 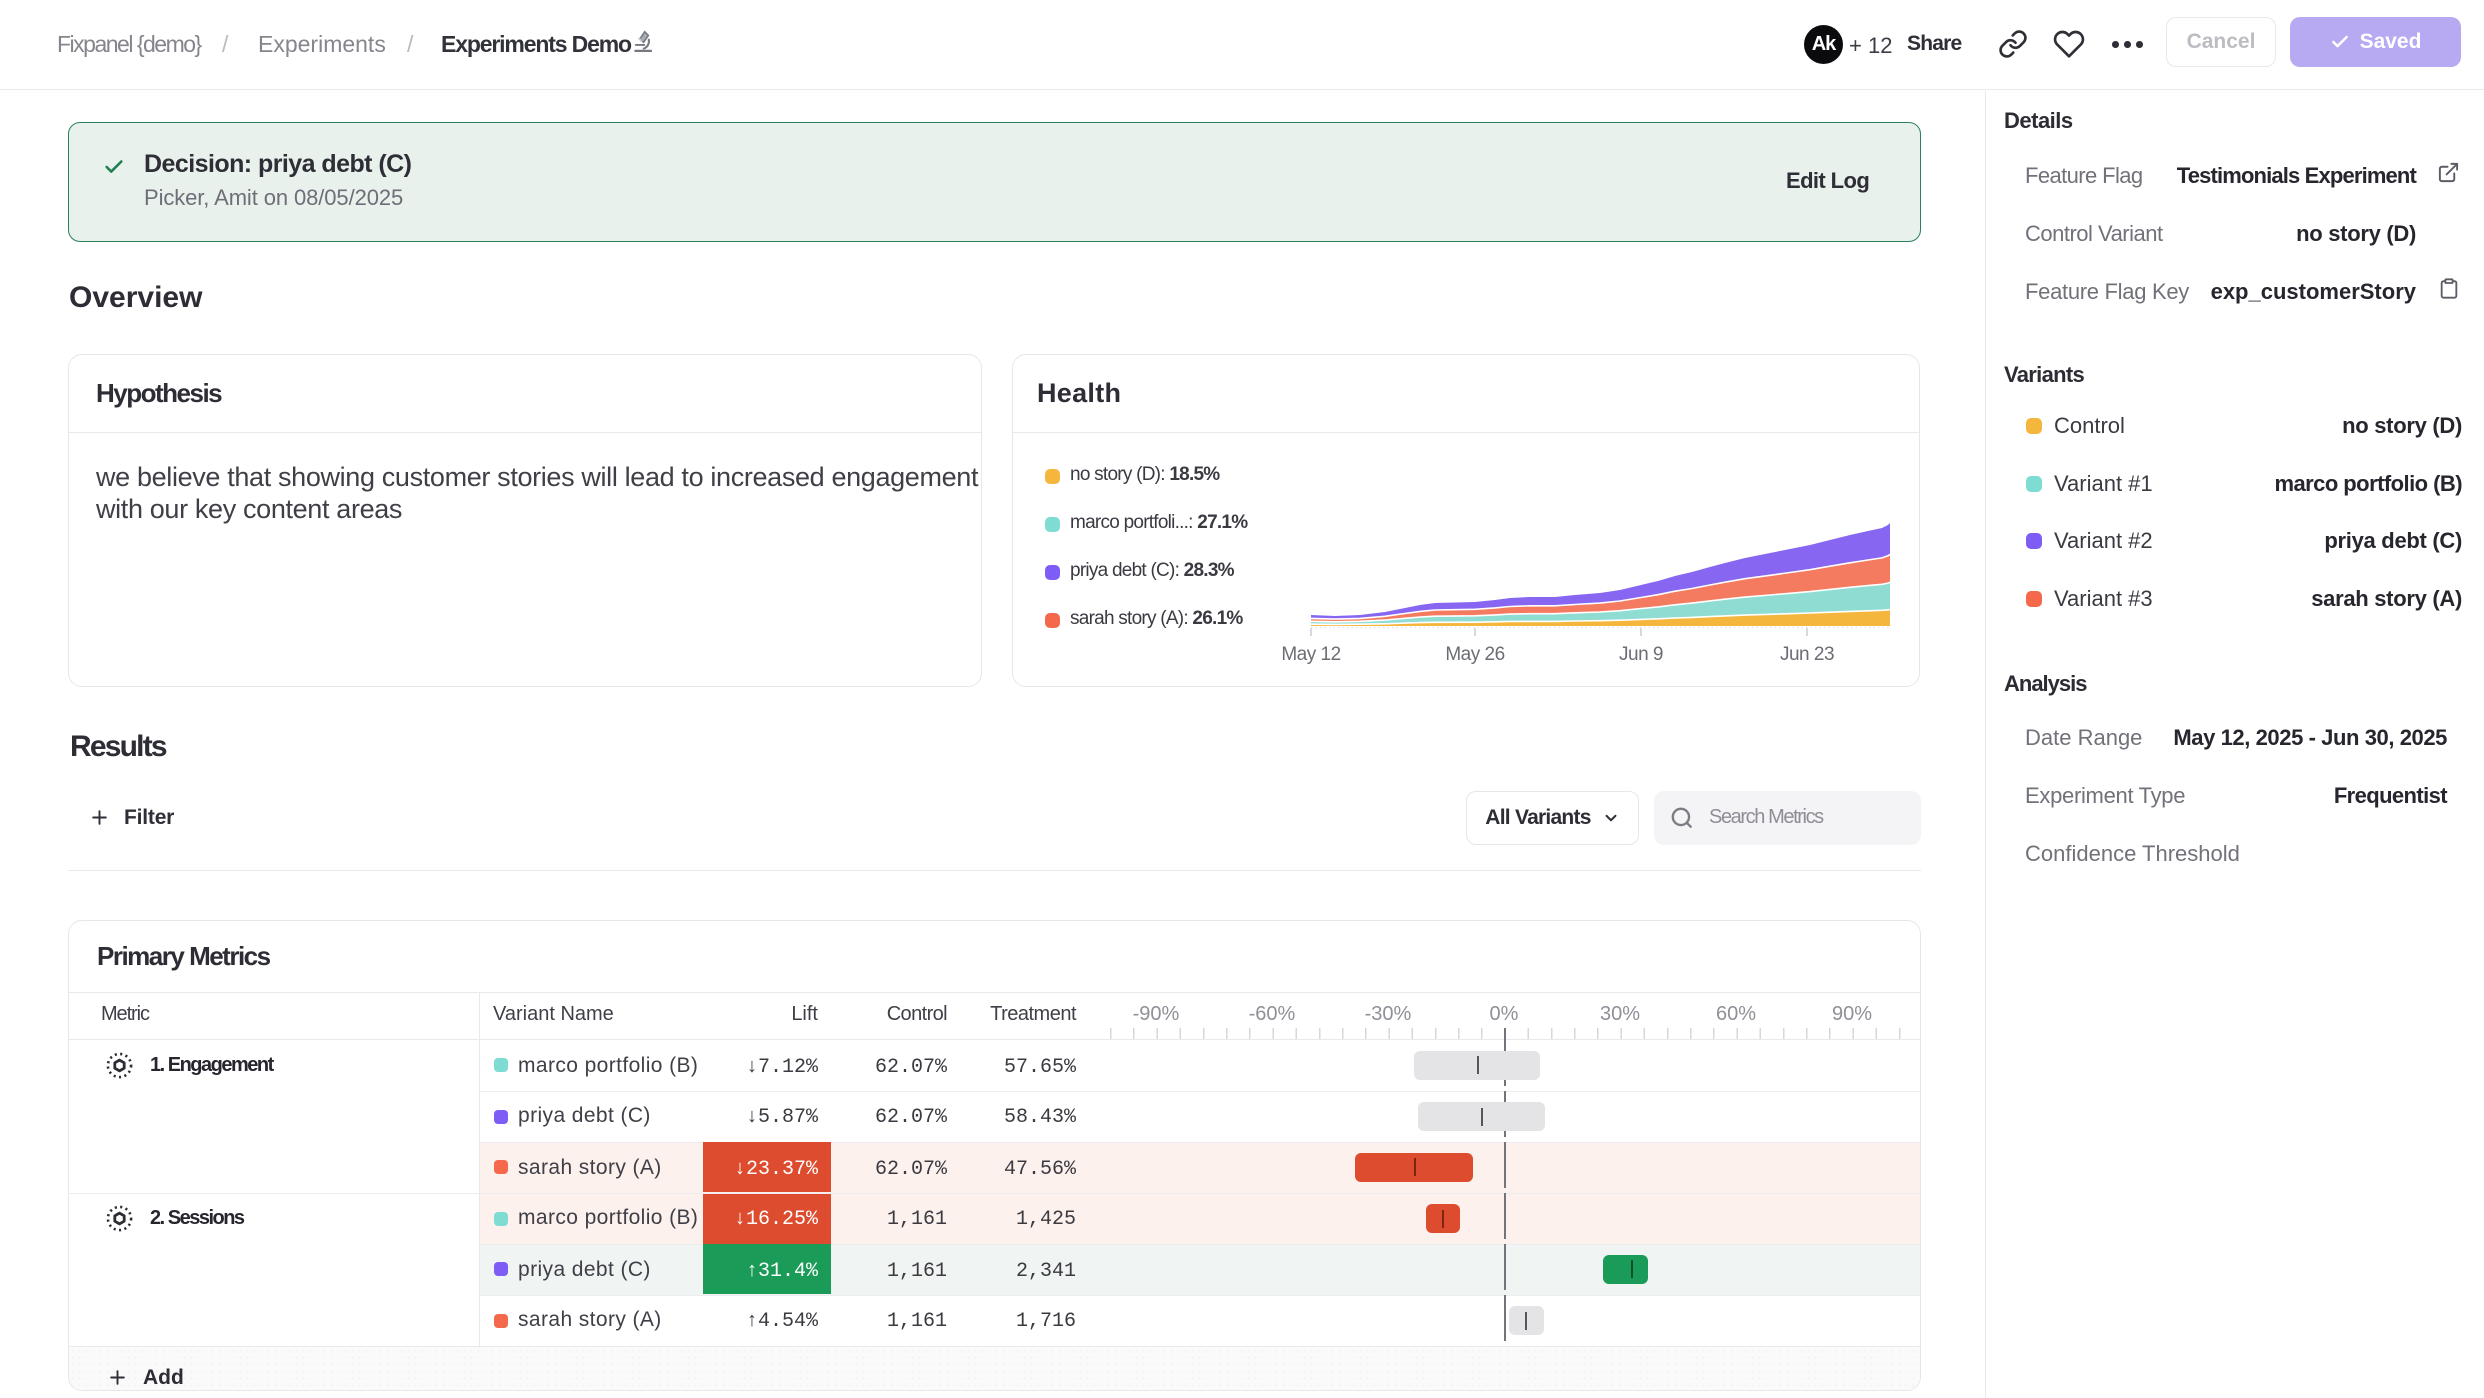 What do you see at coordinates (1474, 654) in the screenshot?
I see `svg-text: May 26` at bounding box center [1474, 654].